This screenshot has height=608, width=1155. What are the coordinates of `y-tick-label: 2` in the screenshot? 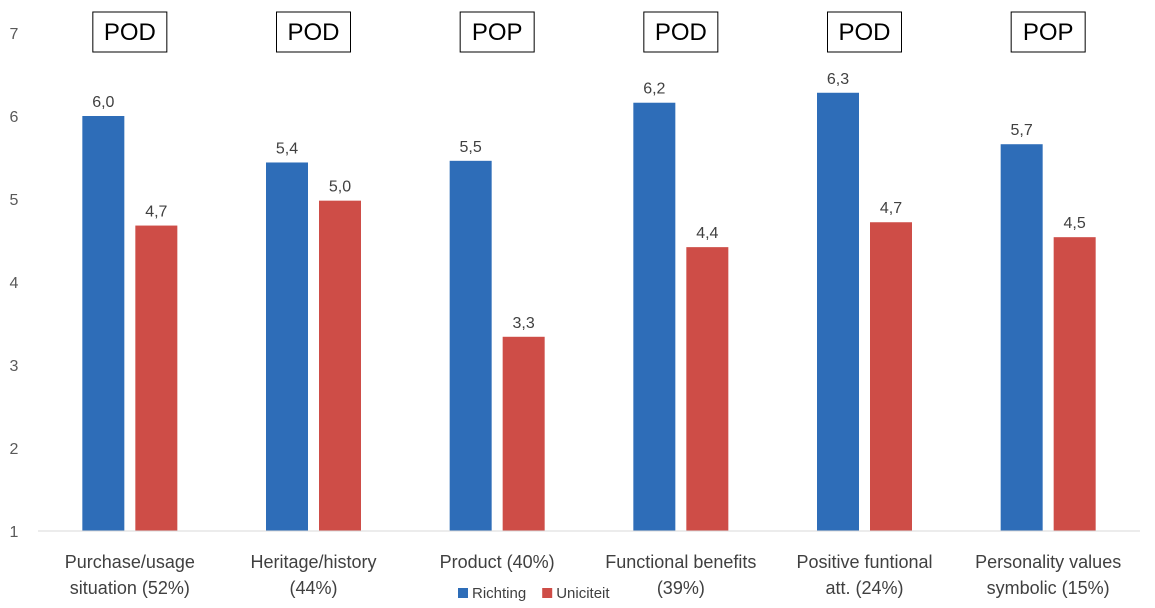 It's located at (14, 449).